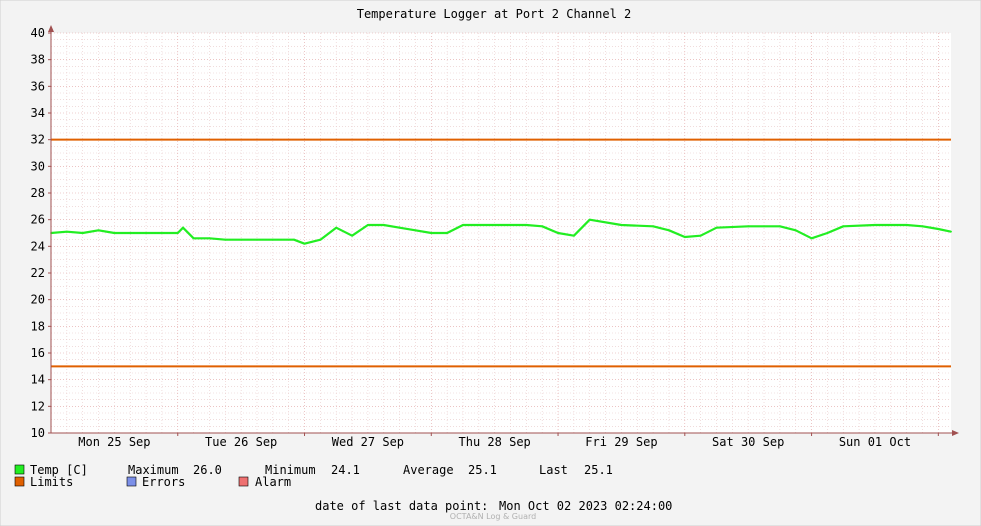 The image size is (981, 526). Describe the element at coordinates (598, 470) in the screenshot. I see `stat-last-value: 25.1` at that location.